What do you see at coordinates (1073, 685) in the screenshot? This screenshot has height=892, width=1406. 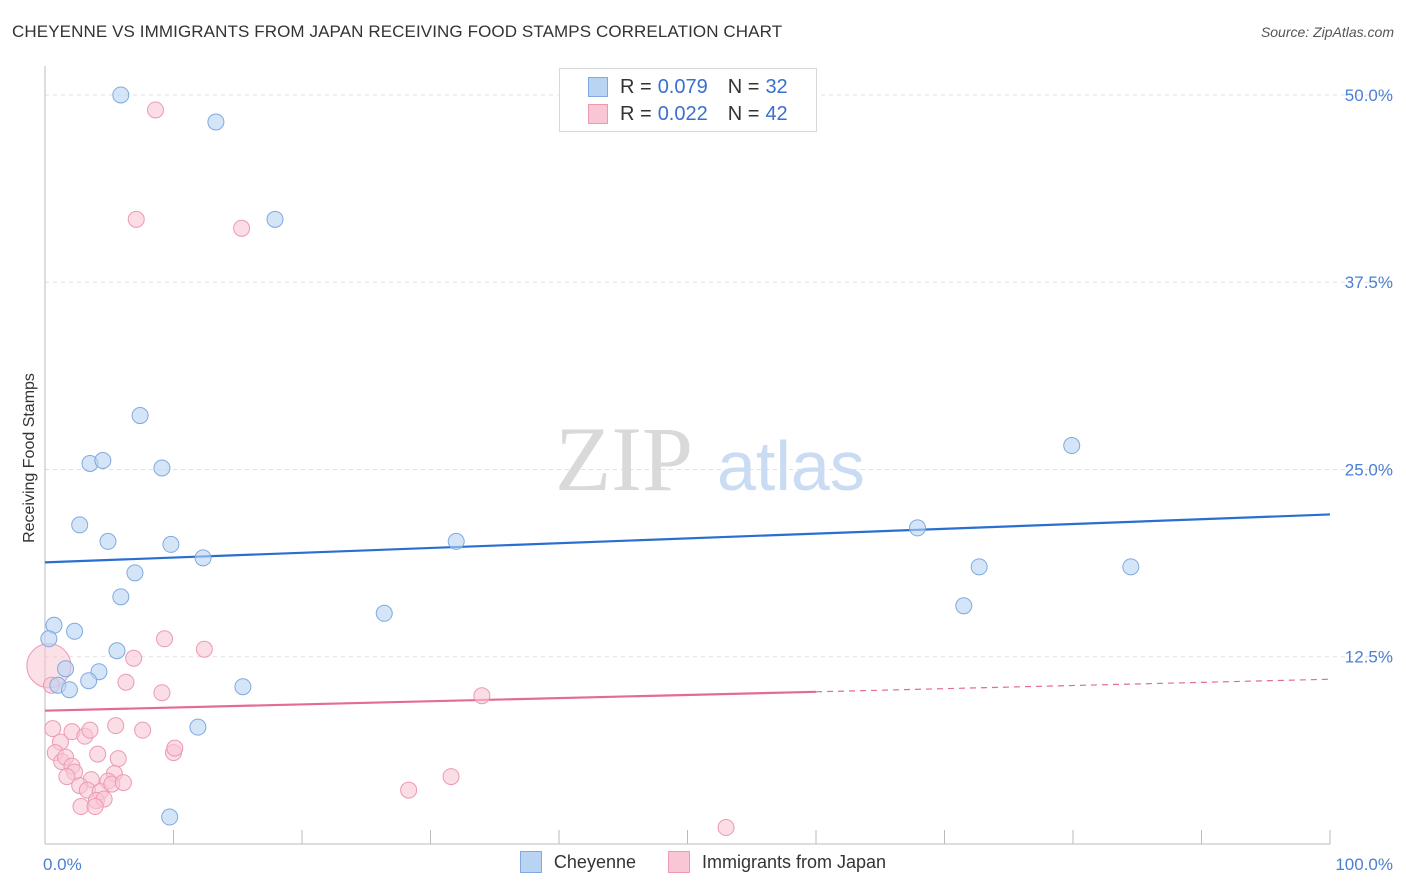 I see `trend-line-japan-projection` at bounding box center [1073, 685].